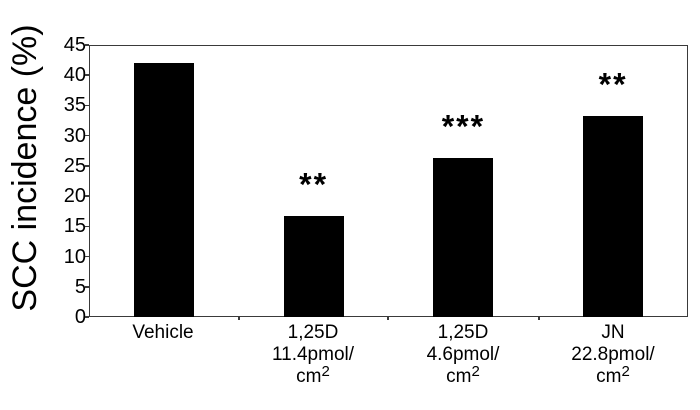 Image resolution: width=700 pixels, height=410 pixels. Describe the element at coordinates (74, 135) in the screenshot. I see `y-tick-label: 30` at that location.